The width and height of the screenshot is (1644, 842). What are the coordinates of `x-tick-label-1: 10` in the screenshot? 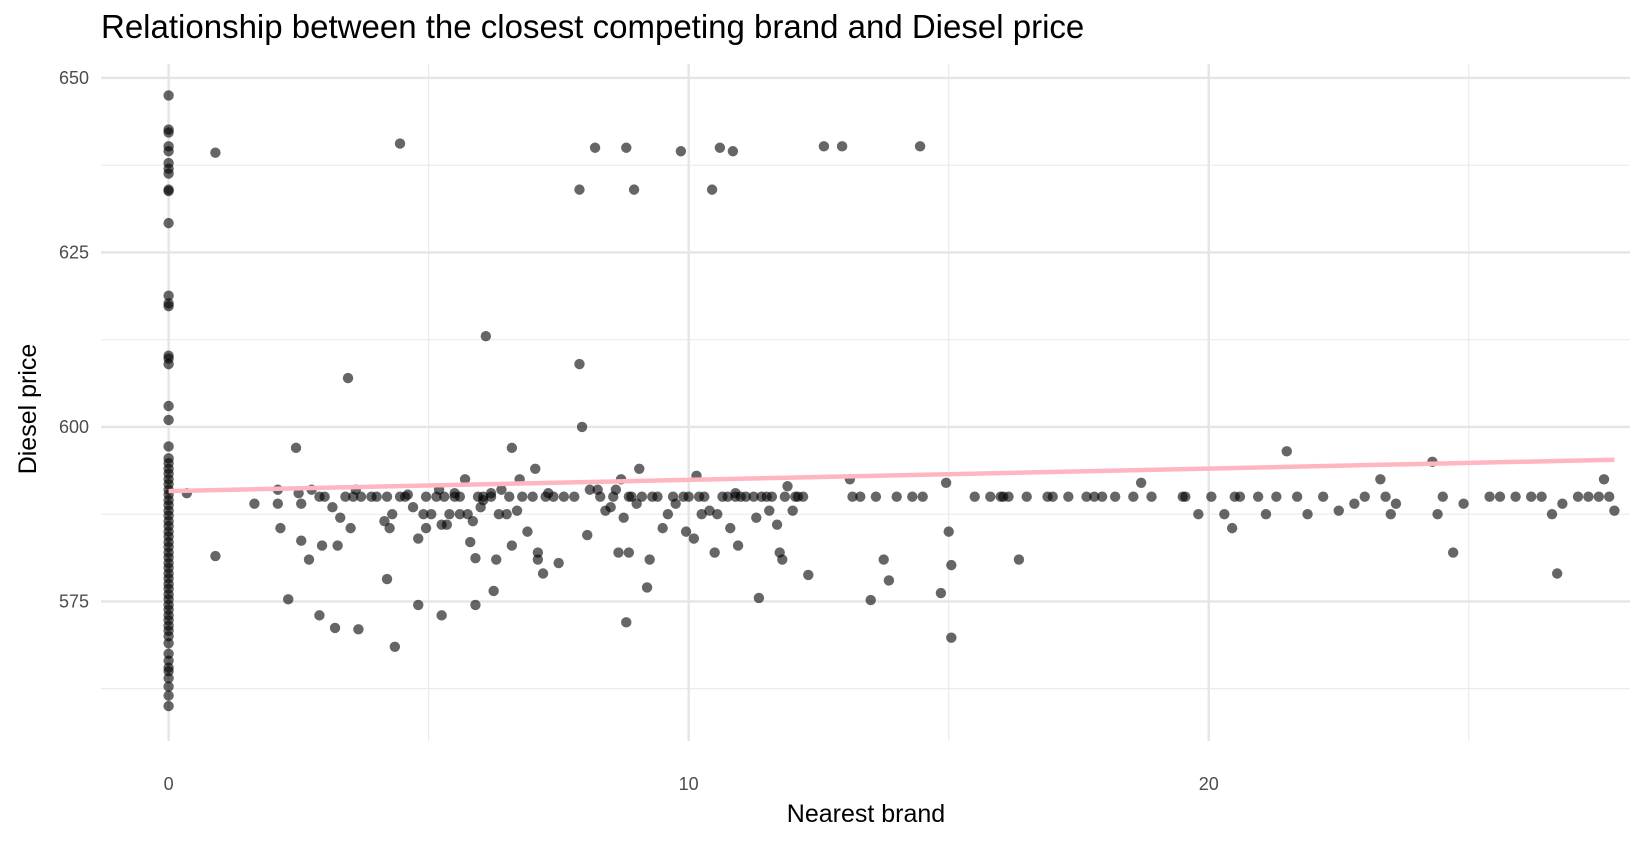 It's located at (689, 784).